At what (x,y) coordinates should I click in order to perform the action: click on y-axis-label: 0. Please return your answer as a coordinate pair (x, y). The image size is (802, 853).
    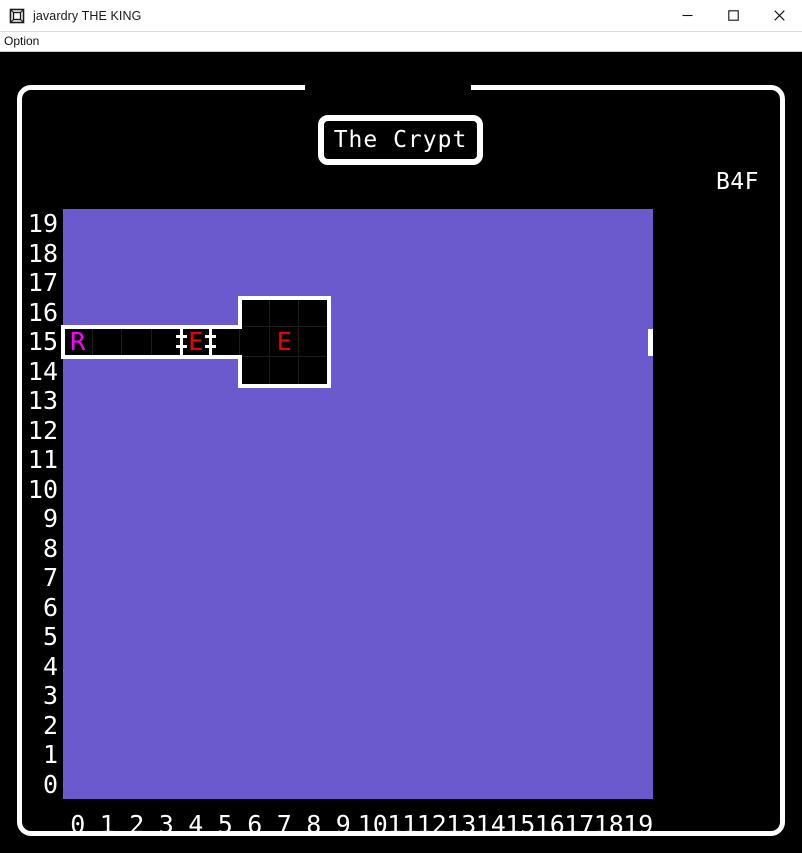
    Looking at the image, I should click on (50, 784).